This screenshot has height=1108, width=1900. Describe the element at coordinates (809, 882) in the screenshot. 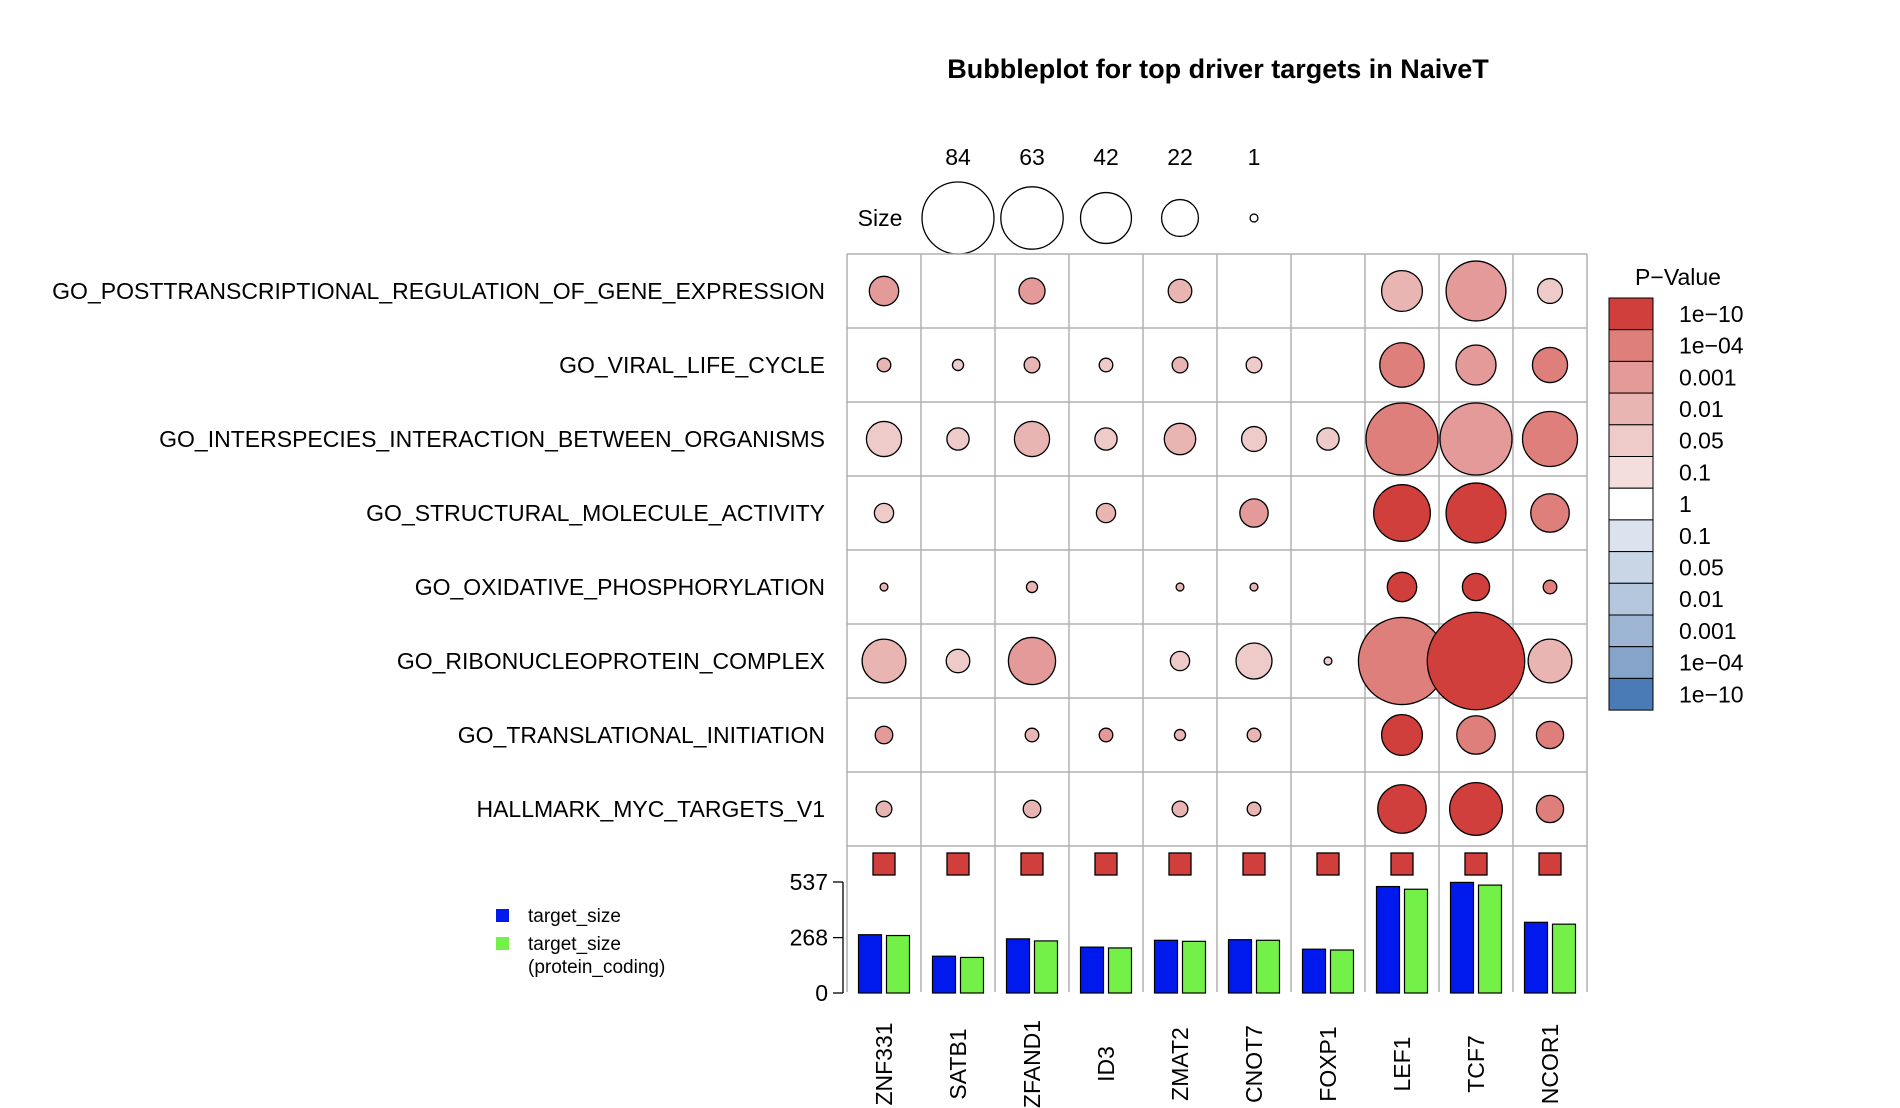

I see `bar-y-tick-label: 537` at that location.